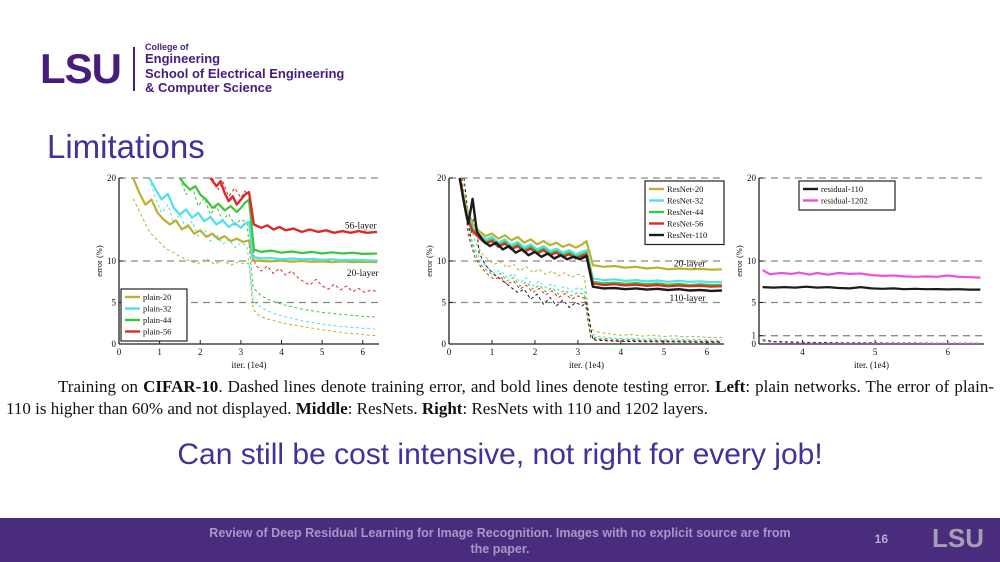 The width and height of the screenshot is (1000, 562). I want to click on svg-text: ResNet-110, so click(687, 235).